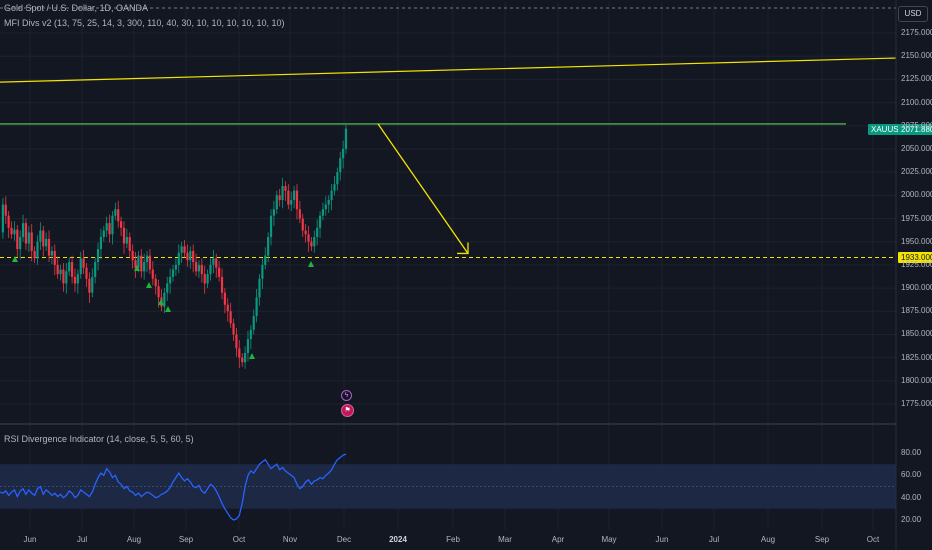 The width and height of the screenshot is (932, 550). I want to click on time-tick-label: Aug, so click(134, 539).